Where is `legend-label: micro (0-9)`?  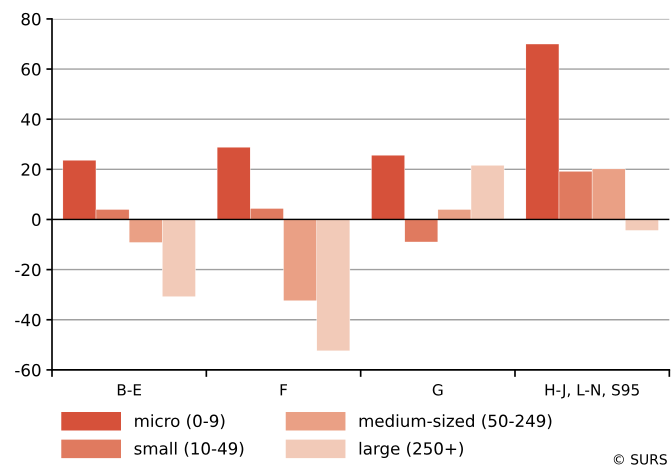 legend-label: micro (0-9) is located at coordinates (179, 422).